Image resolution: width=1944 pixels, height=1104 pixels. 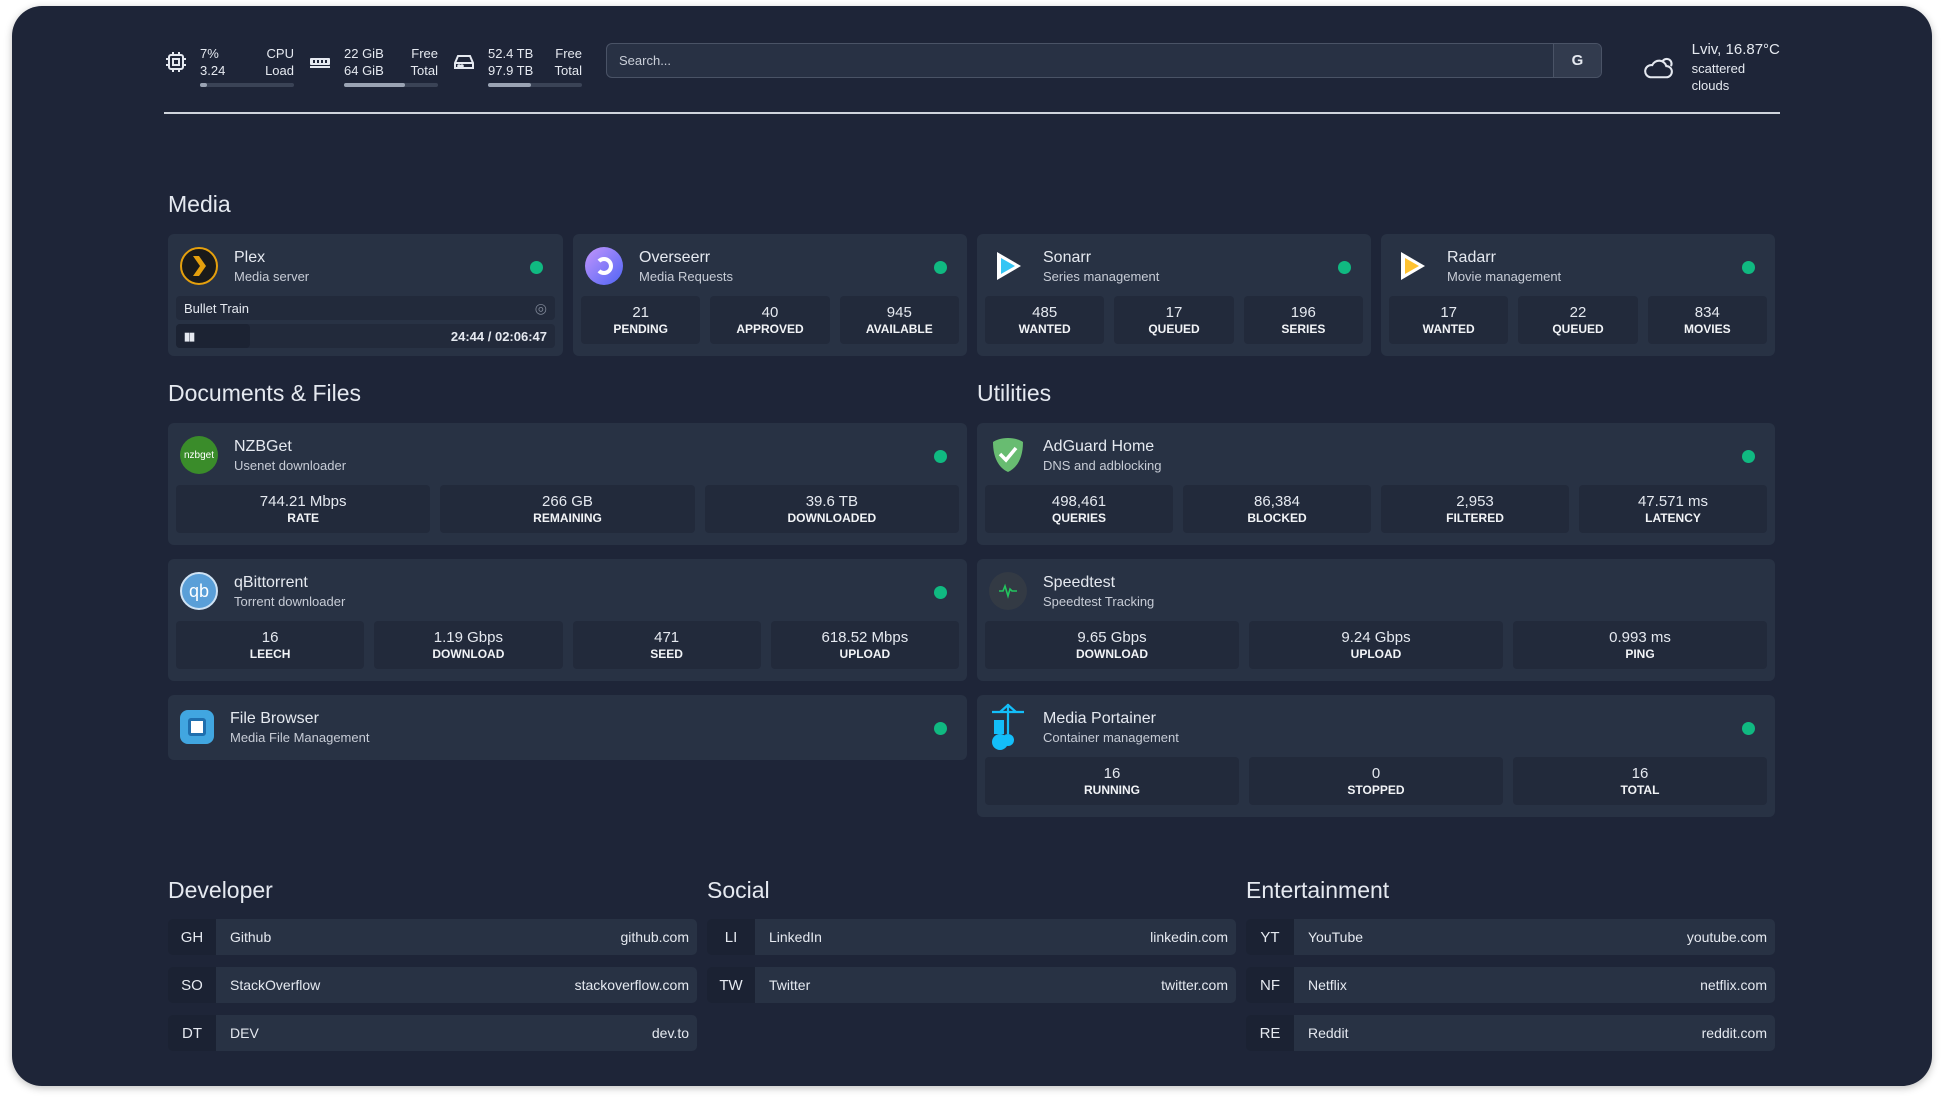 I want to click on adguard-shield-icon, so click(x=1008, y=455).